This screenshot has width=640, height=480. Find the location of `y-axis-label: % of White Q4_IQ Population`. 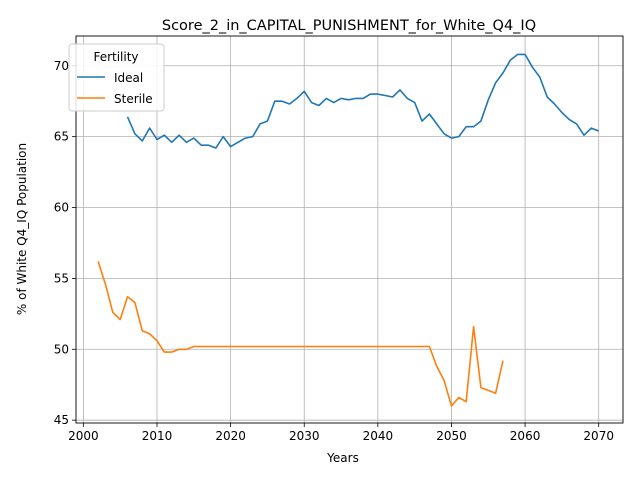

y-axis-label: % of White Q4_IQ Population is located at coordinates (22, 229).